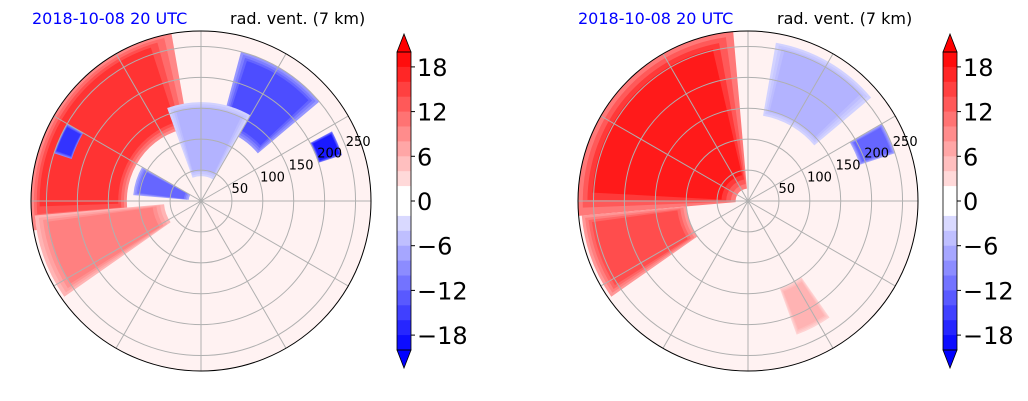 The image size is (1028, 401). I want to click on panel-left-cbar-tick-6: 6, so click(424, 157).